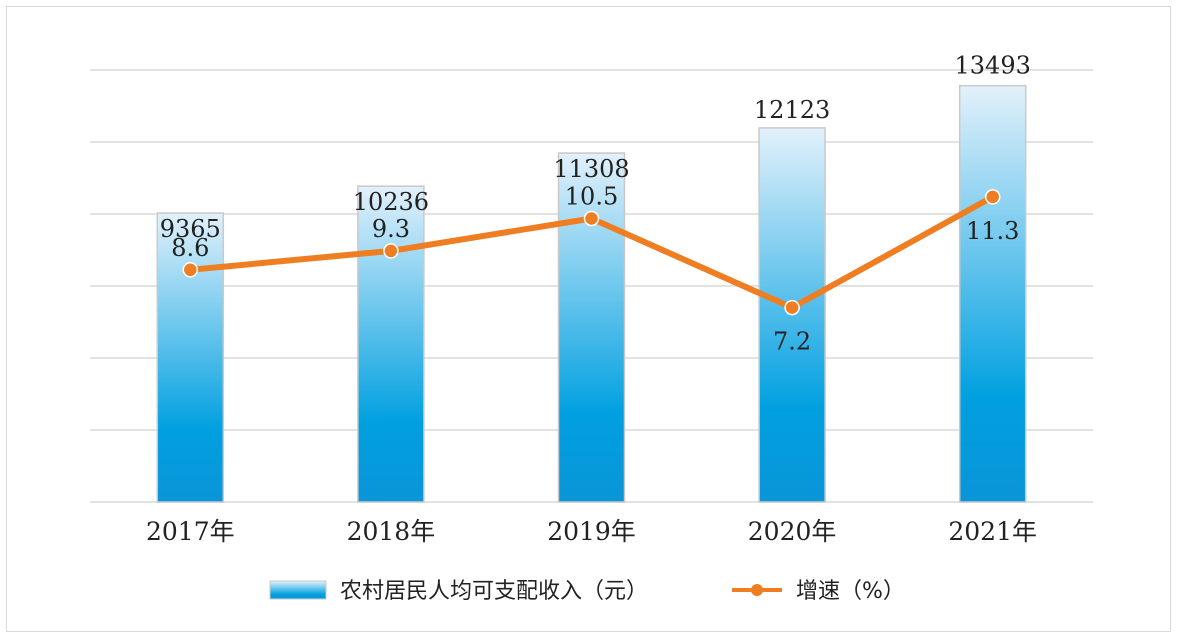 This screenshot has height=638, width=1177. Describe the element at coordinates (494, 591) in the screenshot. I see `legend-label-bar: 农村居民人均可支配收入（元）` at that location.